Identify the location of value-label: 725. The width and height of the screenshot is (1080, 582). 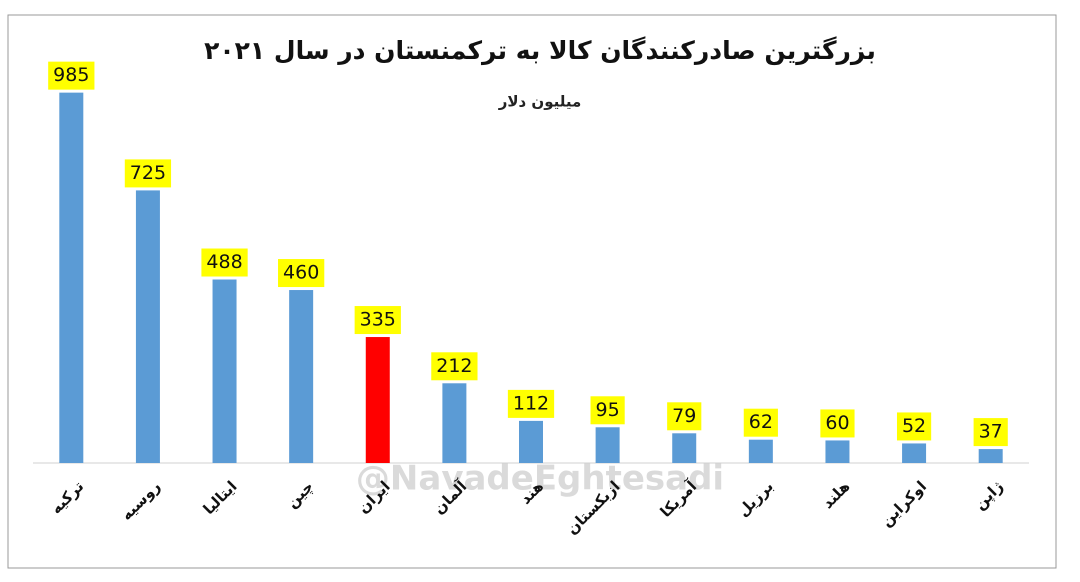
(148, 173).